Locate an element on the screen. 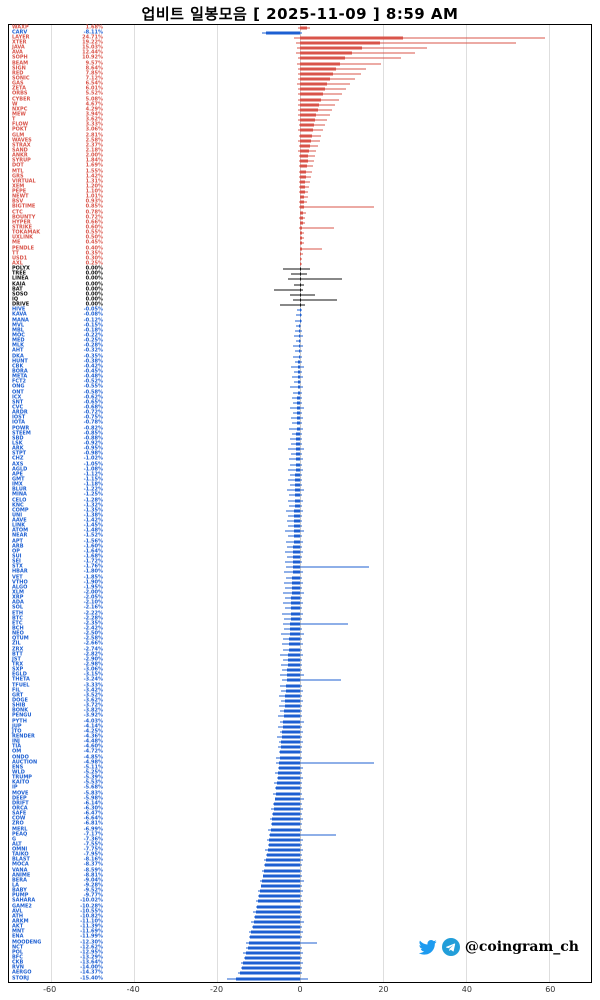  chart-row: AUCTION -4.98% is located at coordinates (300, 762).